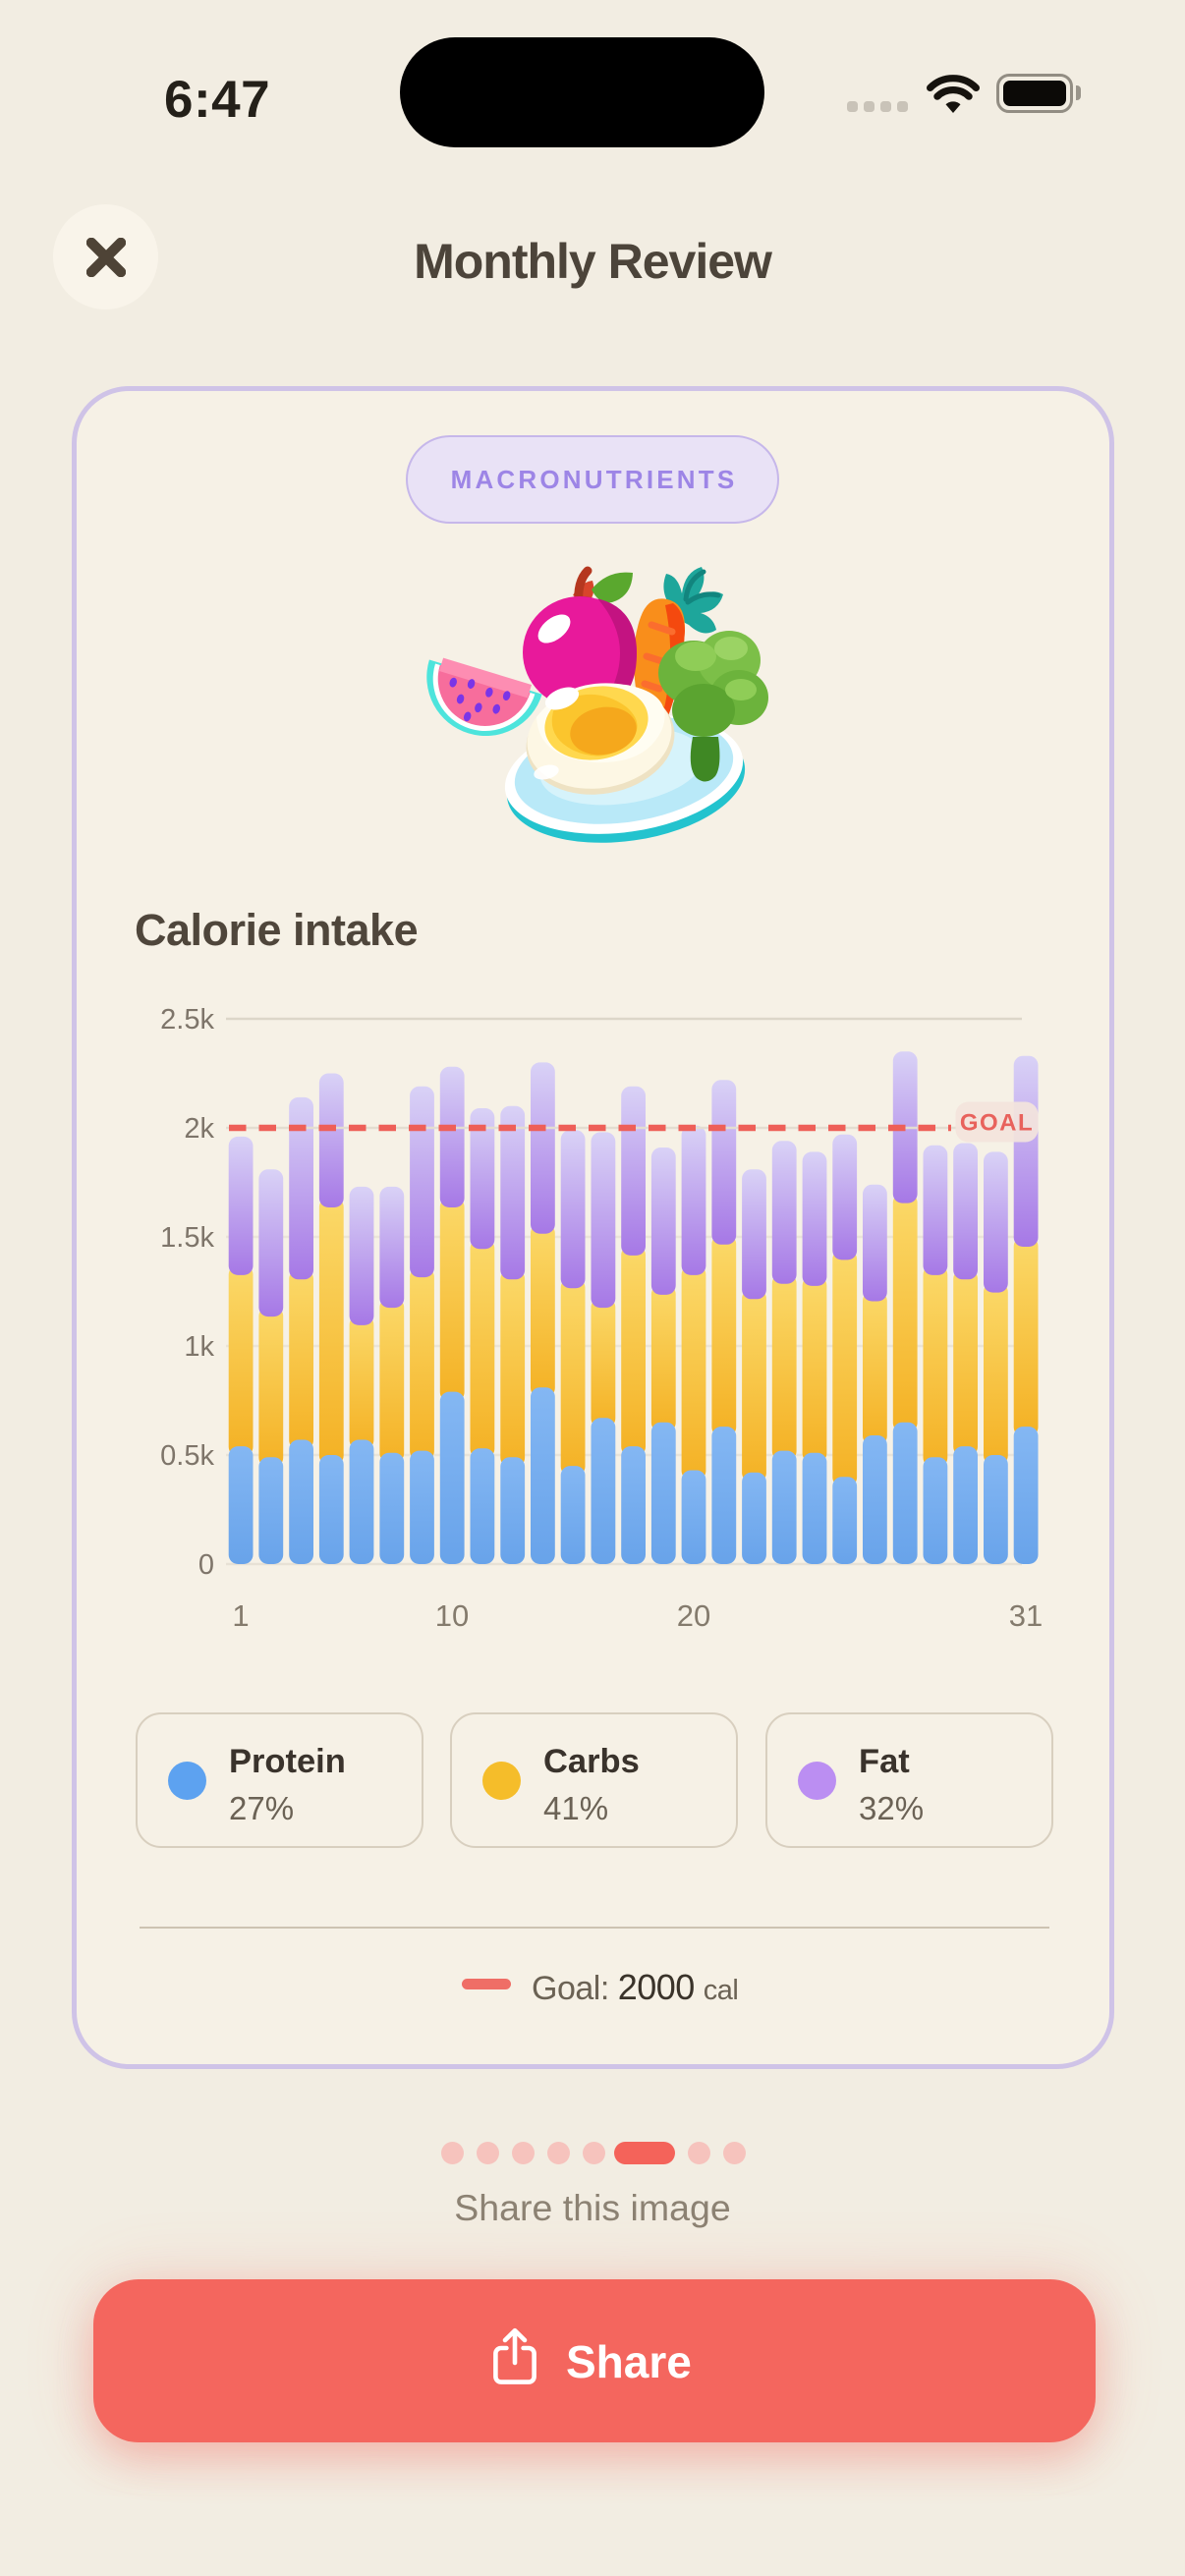 This screenshot has height=2576, width=1185. What do you see at coordinates (1026, 1615) in the screenshot?
I see `svg-text: 31` at bounding box center [1026, 1615].